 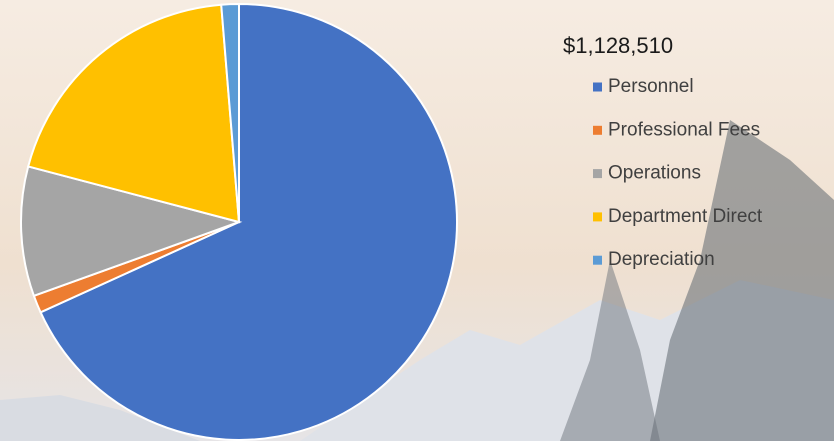 I want to click on legend-label: Professional Fees, so click(x=684, y=129).